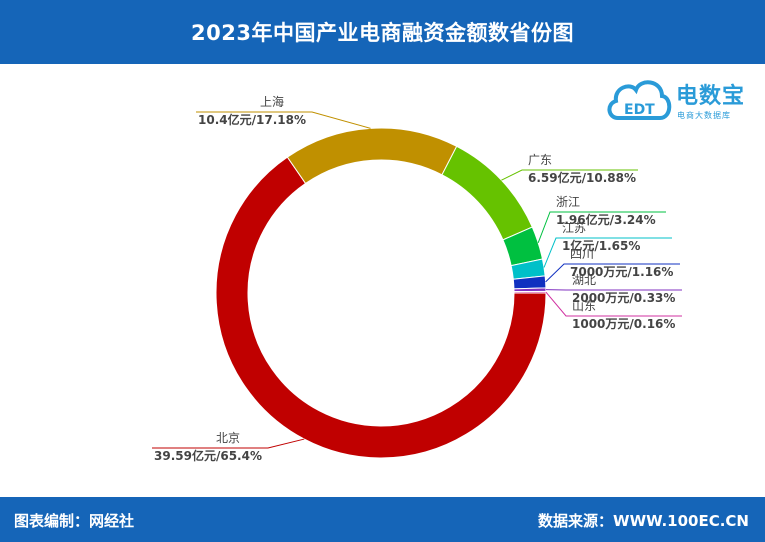  Describe the element at coordinates (208, 455) in the screenshot. I see `slice-value-label: 39.59亿元/65.4%` at that location.